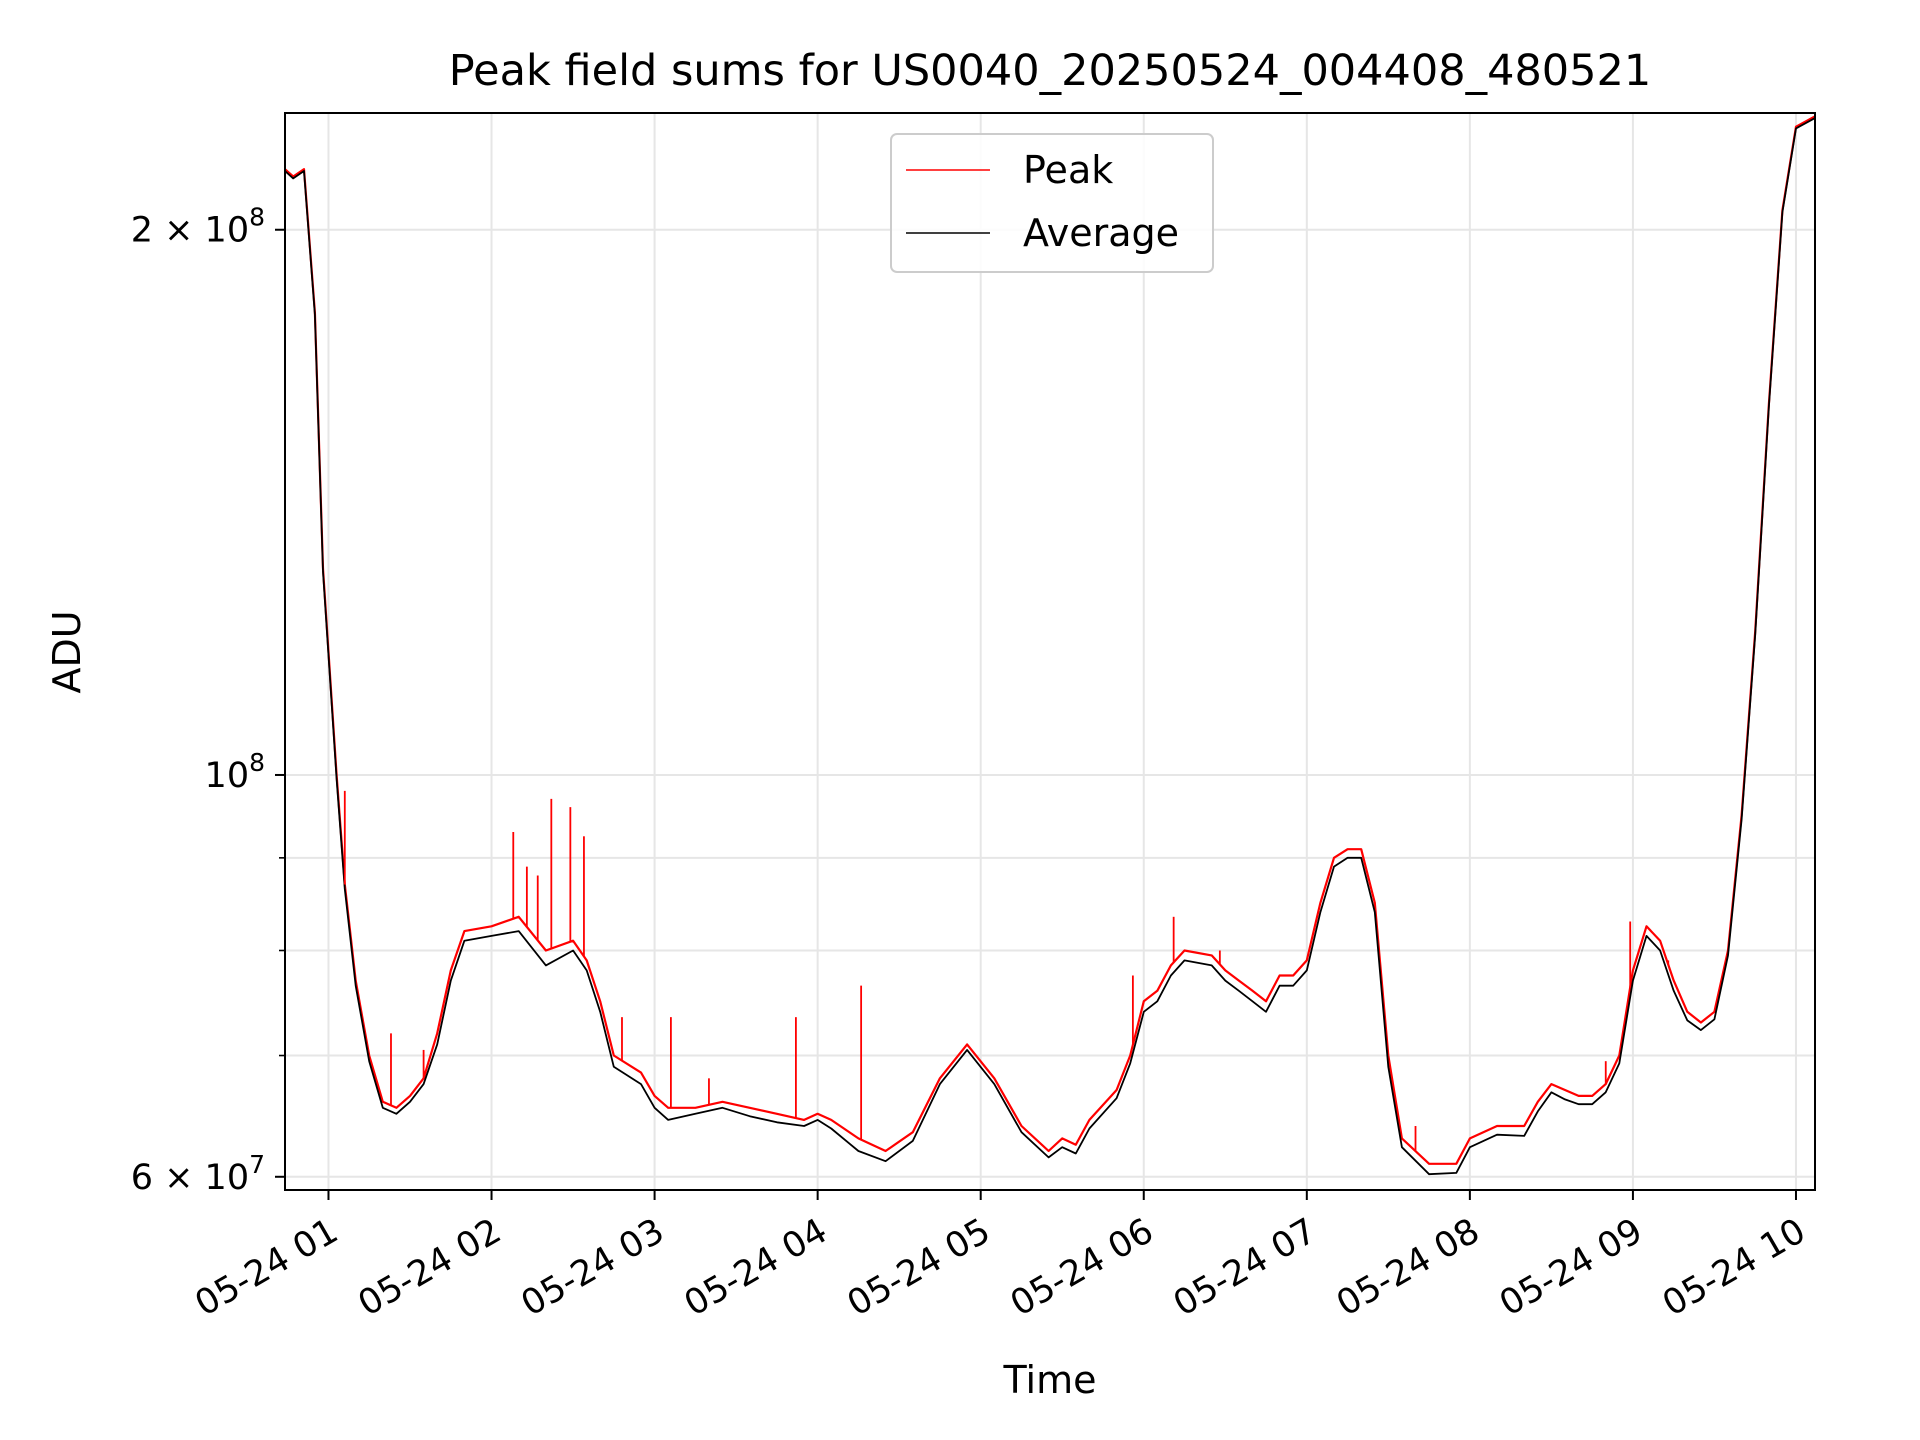 The height and width of the screenshot is (1440, 1920). I want to click on legend-average-label: Average, so click(1101, 233).